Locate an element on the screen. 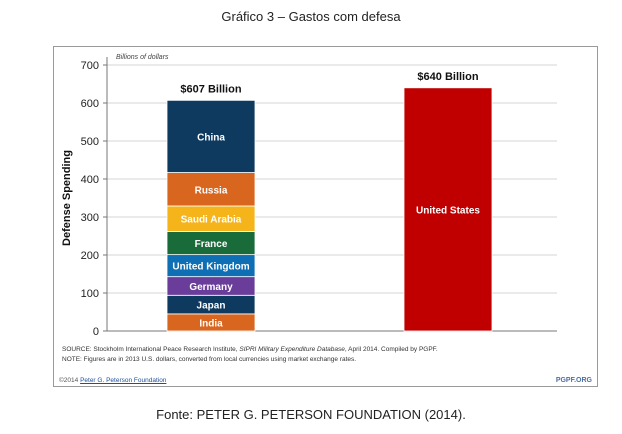 This screenshot has height=434, width=622. y-tick-label: 0 is located at coordinates (96, 332).